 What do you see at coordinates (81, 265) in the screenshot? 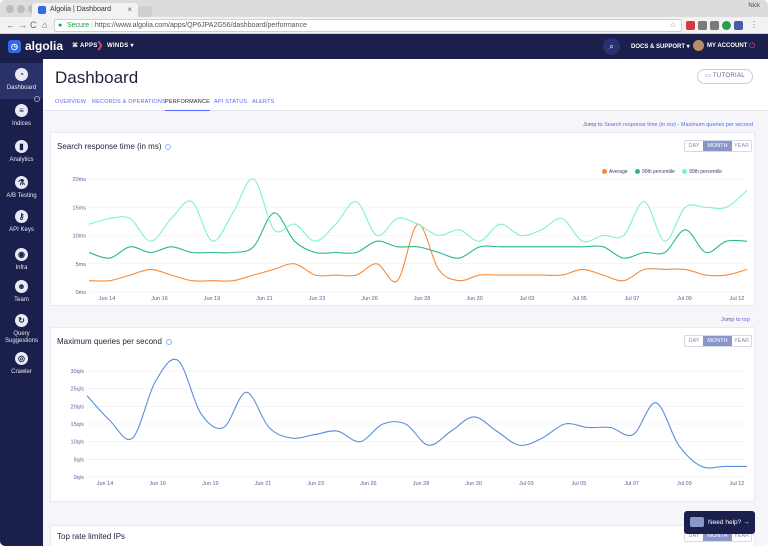
I see `y-tick-label: 5ms` at bounding box center [81, 265].